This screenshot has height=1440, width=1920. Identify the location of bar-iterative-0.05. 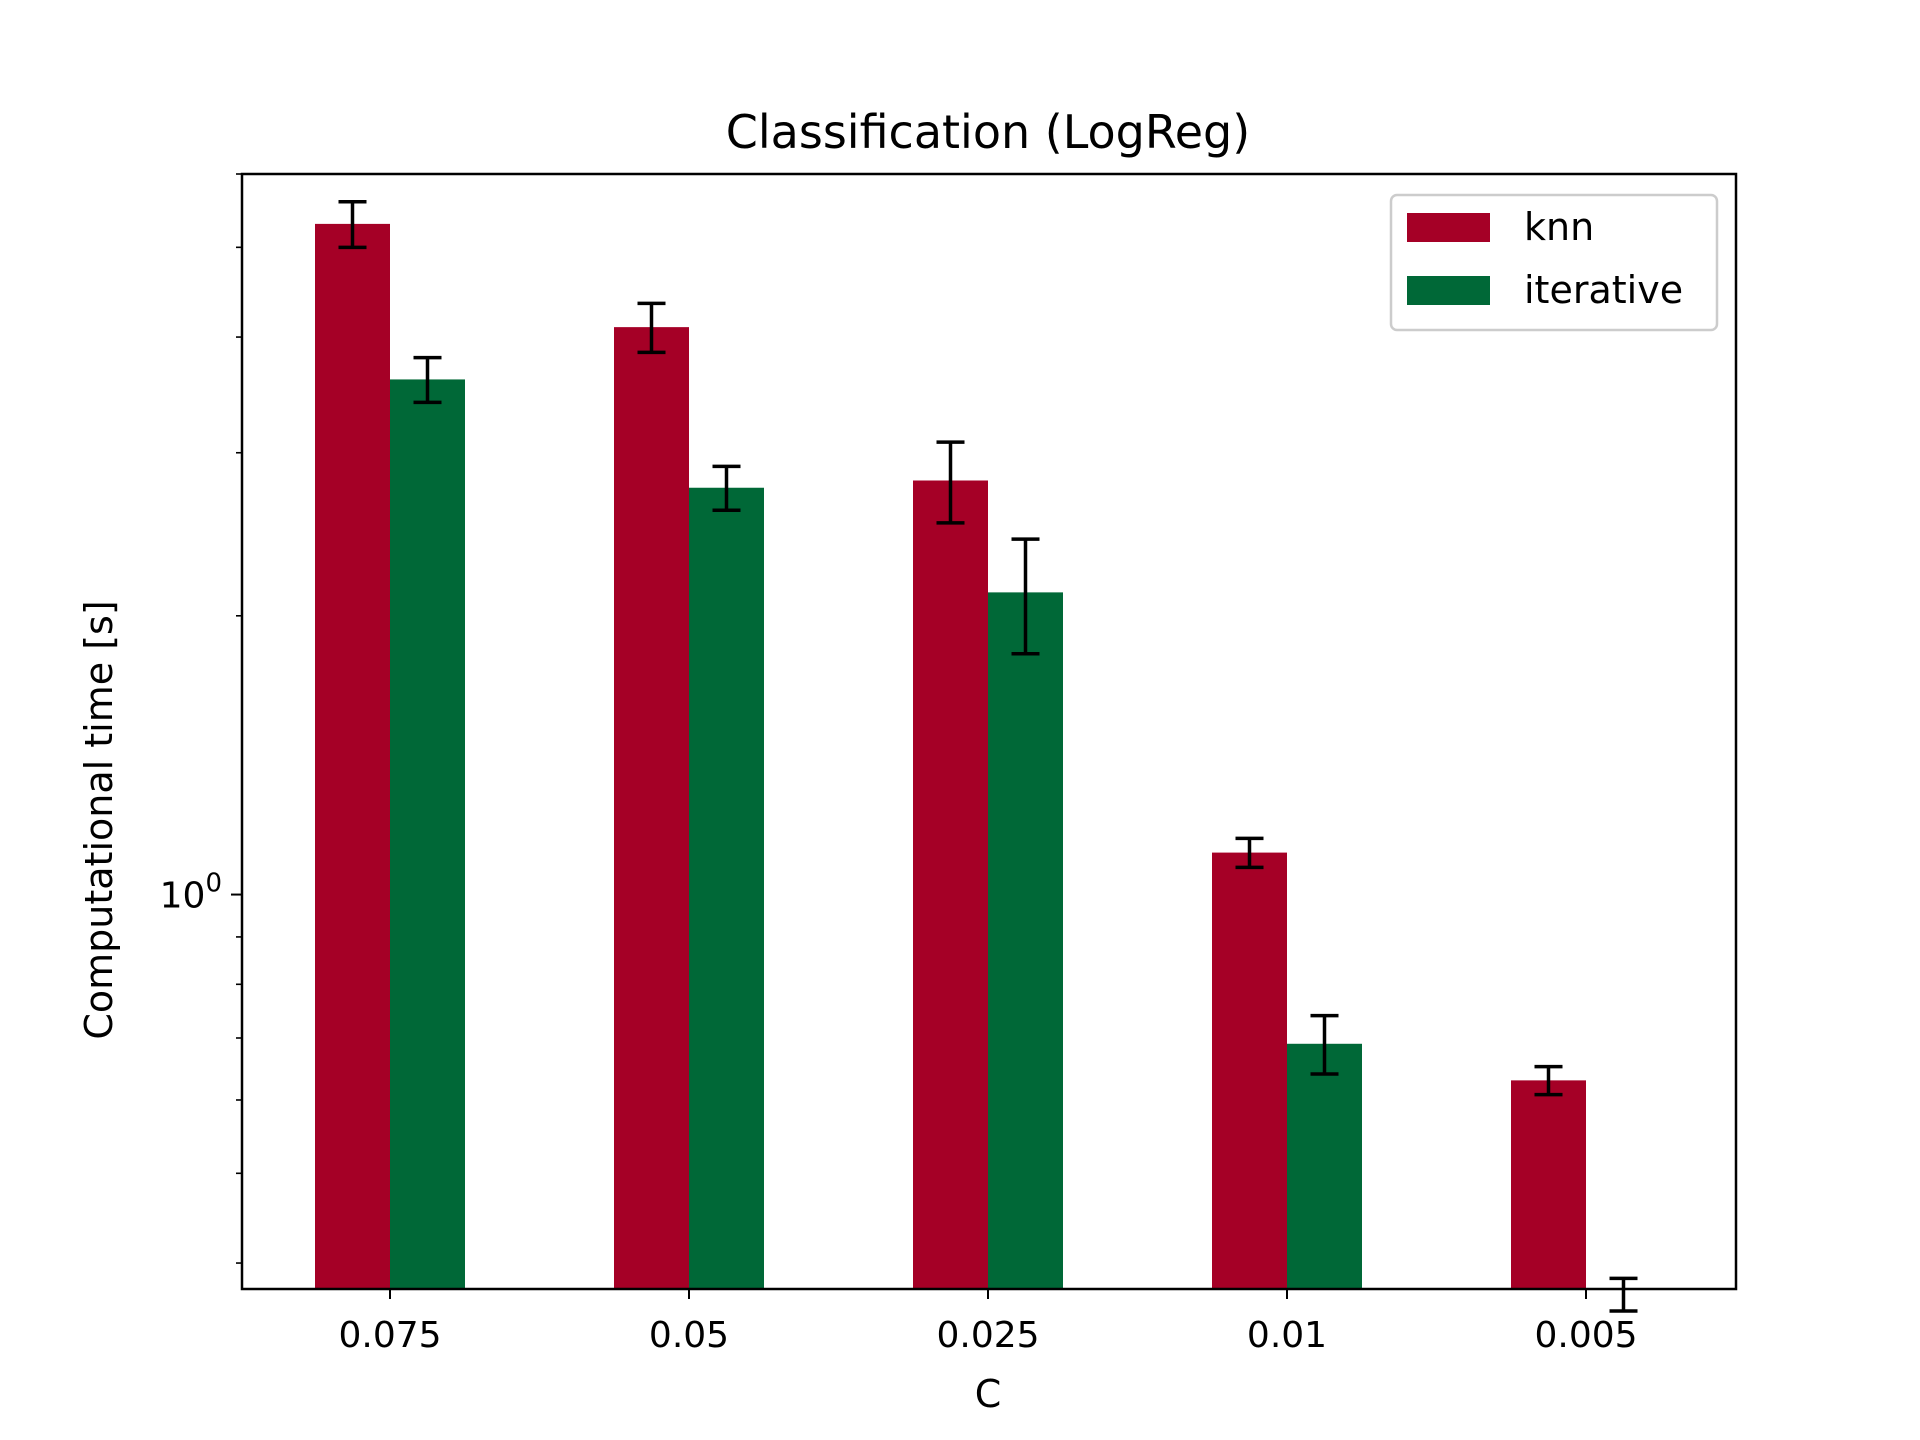
(726, 888).